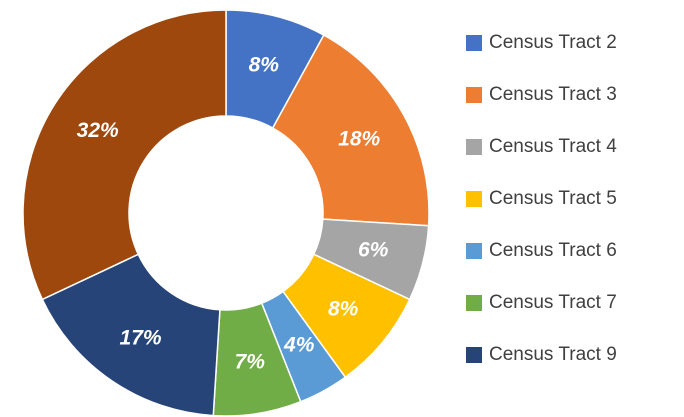  What do you see at coordinates (553, 250) in the screenshot?
I see `legend-label: Census Tract 6` at bounding box center [553, 250].